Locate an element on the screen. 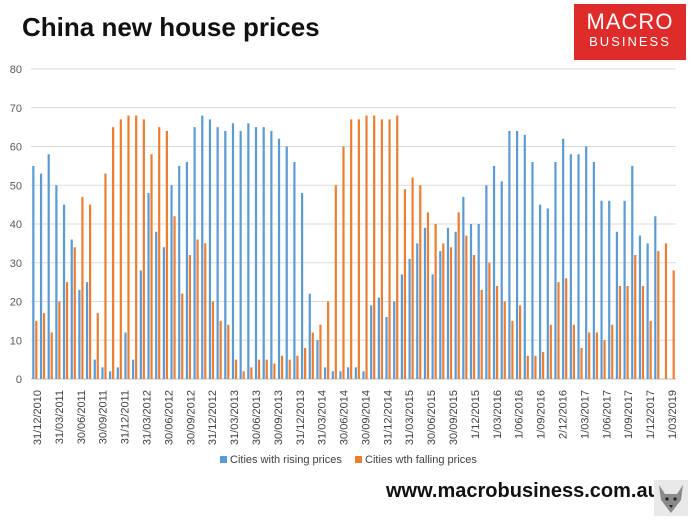 This screenshot has height=520, width=692. x-tick-label: 31/03/2012 is located at coordinates (147, 417).